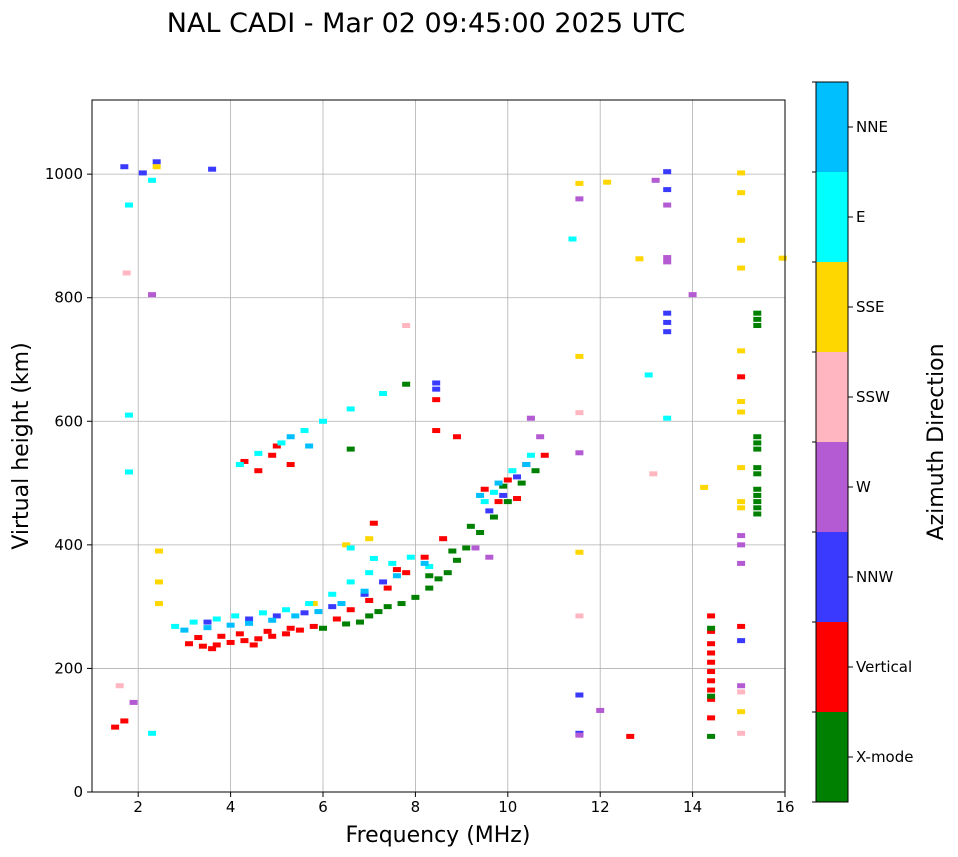 Image resolution: width=958 pixels, height=857 pixels. I want to click on colorbar-tick-label: X-mode, so click(884, 757).